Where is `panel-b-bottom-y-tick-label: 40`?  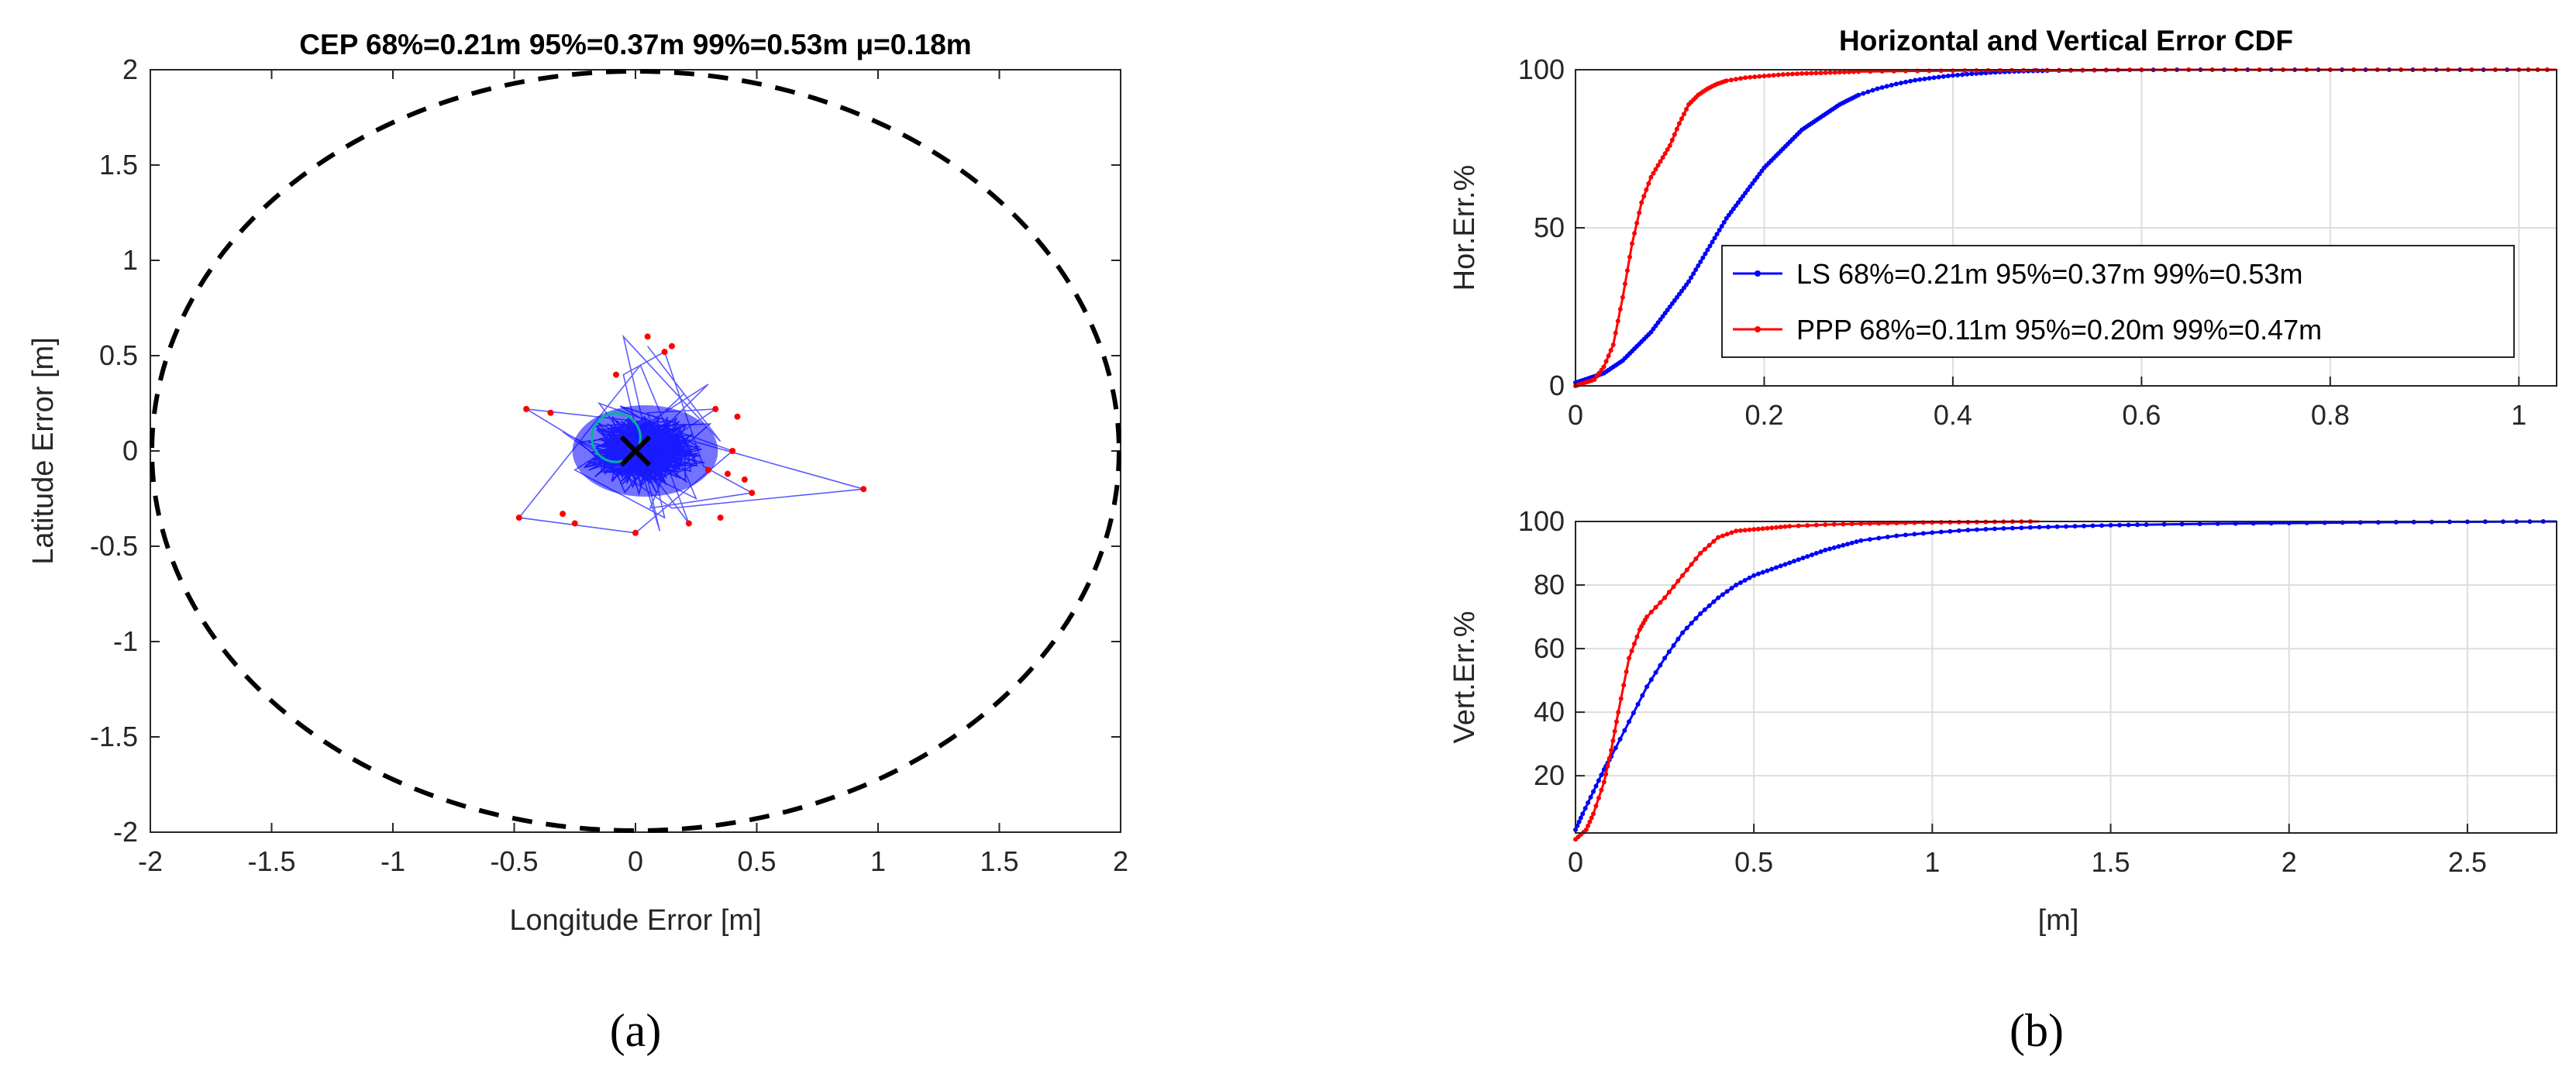 panel-b-bottom-y-tick-label: 40 is located at coordinates (1549, 712).